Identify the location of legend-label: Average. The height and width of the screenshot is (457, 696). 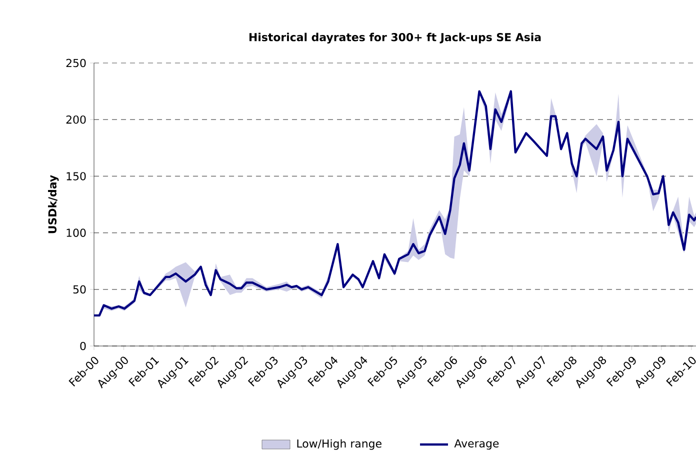
(476, 444).